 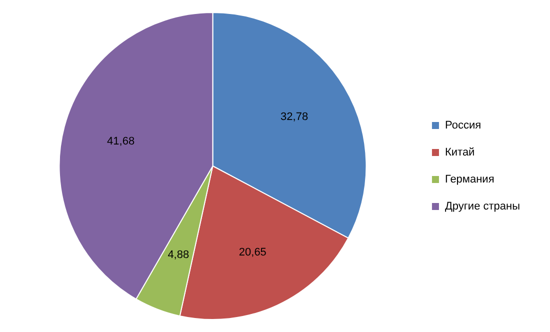 I want to click on data-label: 20,65, so click(x=252, y=252).